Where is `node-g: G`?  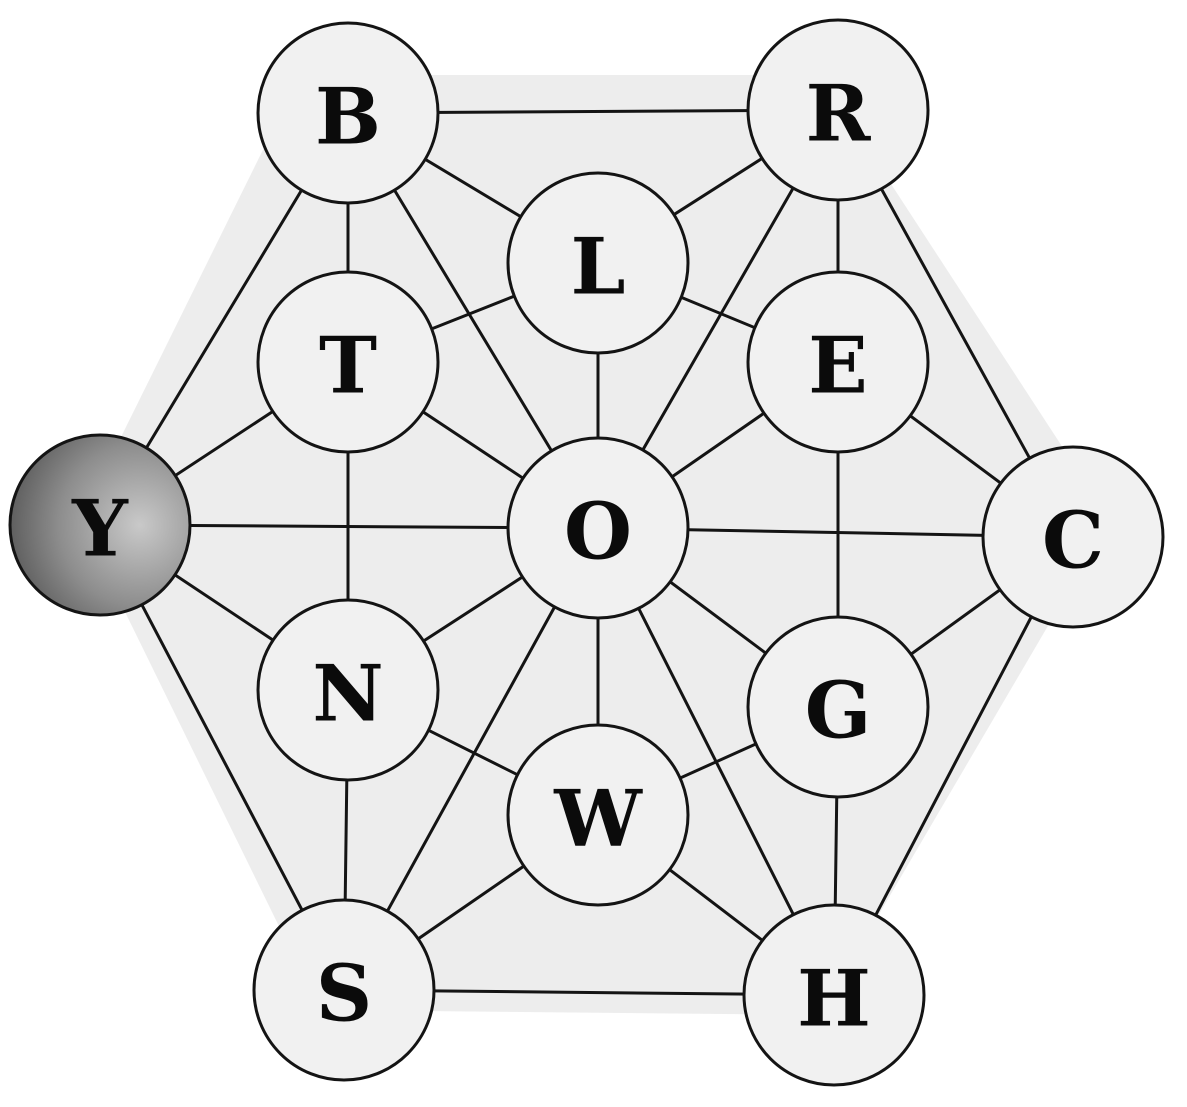
node-g: G is located at coordinates (838, 707).